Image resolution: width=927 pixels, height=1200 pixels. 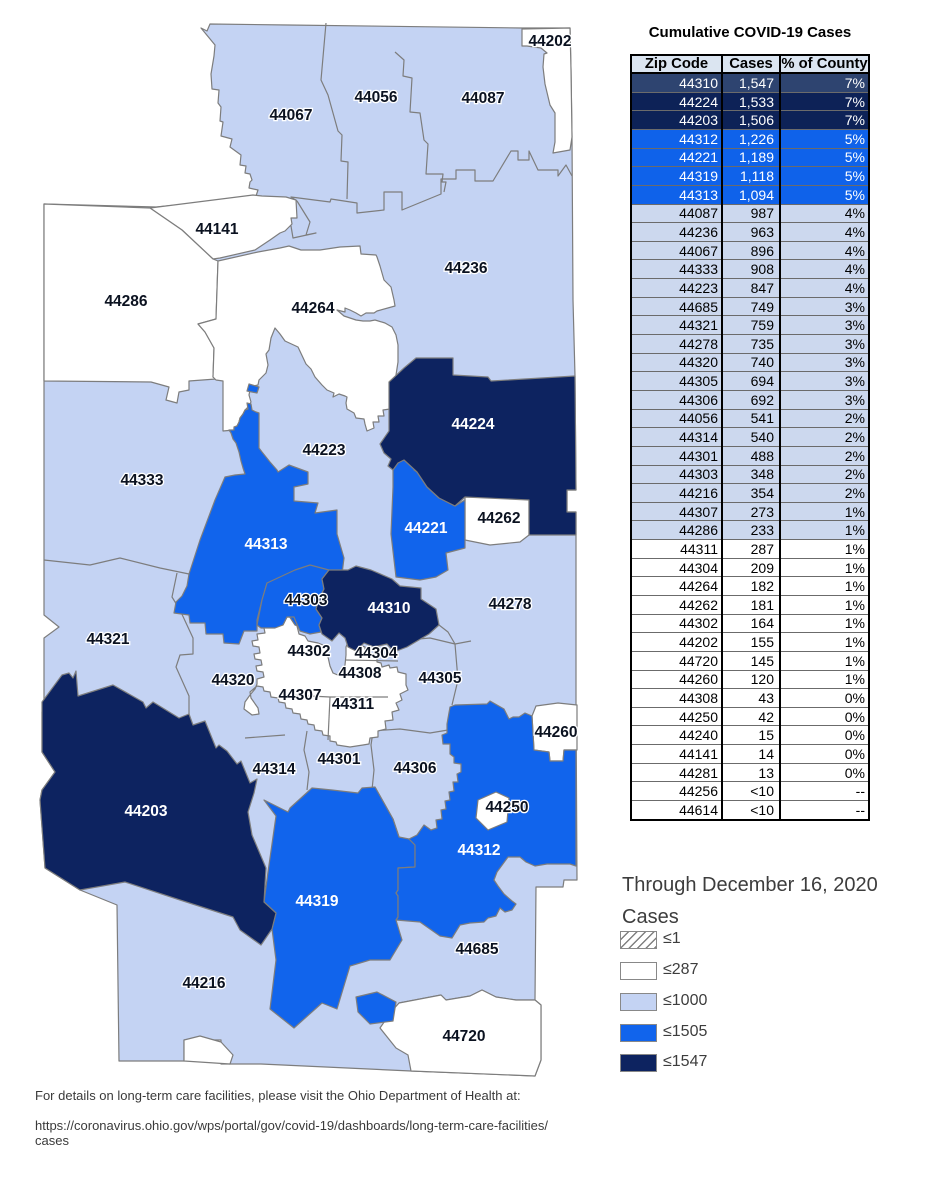 I want to click on svg-text: 44321, so click(x=107, y=639).